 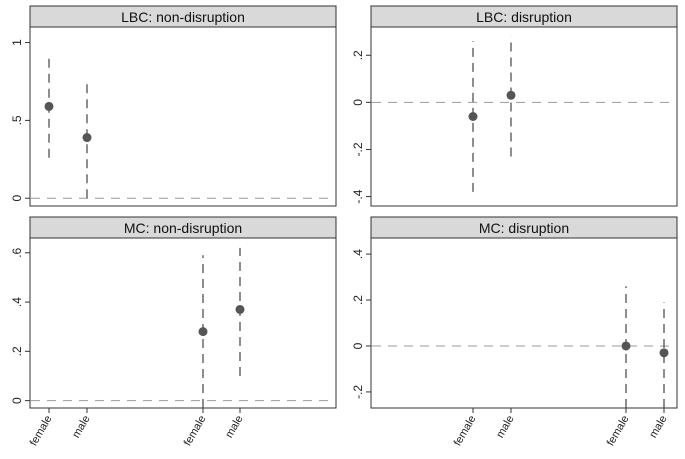 I want to click on panel-title-4: MC: disruption, so click(x=524, y=228).